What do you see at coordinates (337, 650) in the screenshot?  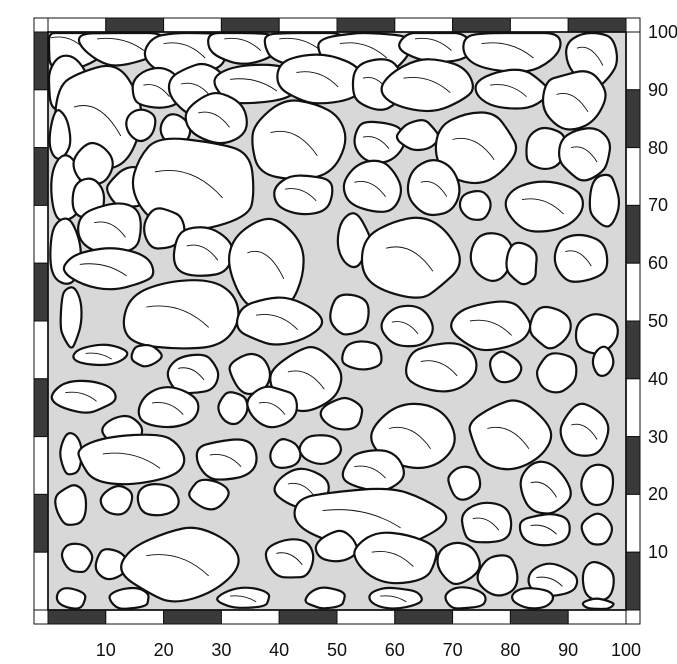 I see `x-tick-label: 50` at bounding box center [337, 650].